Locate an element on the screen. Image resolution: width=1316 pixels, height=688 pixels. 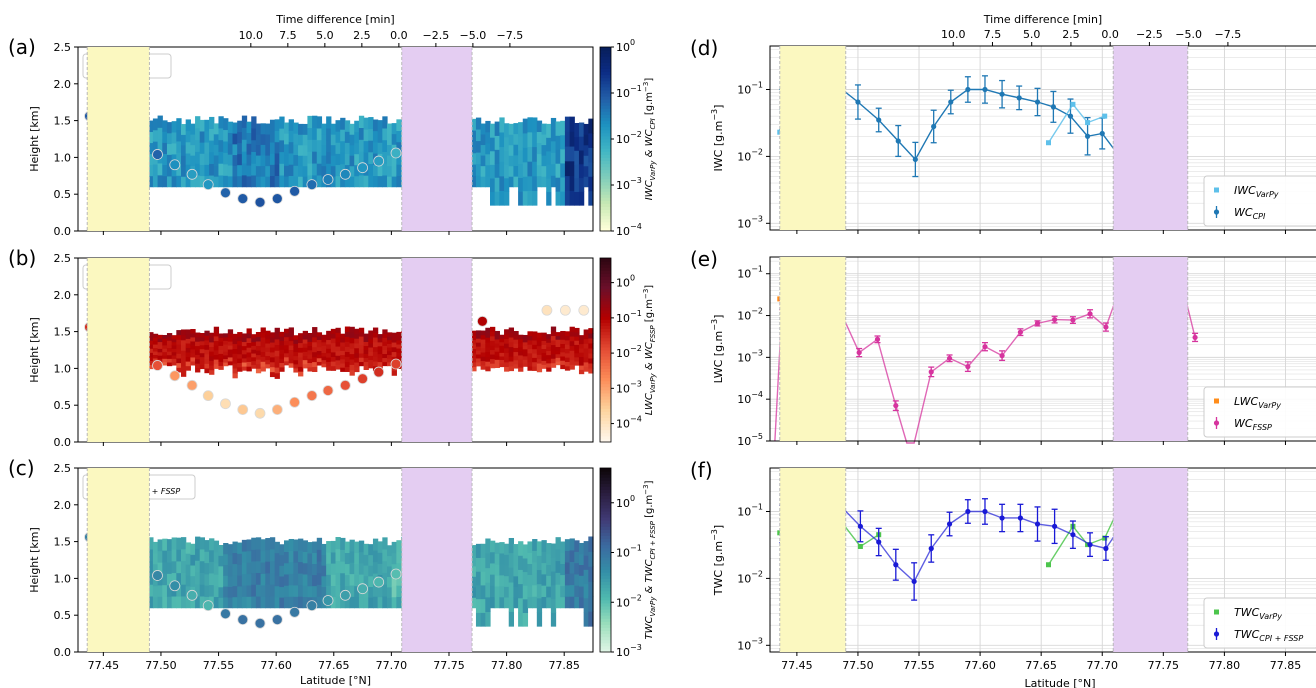
colorbar-tick-label-base: 10 is located at coordinates (623, 503).